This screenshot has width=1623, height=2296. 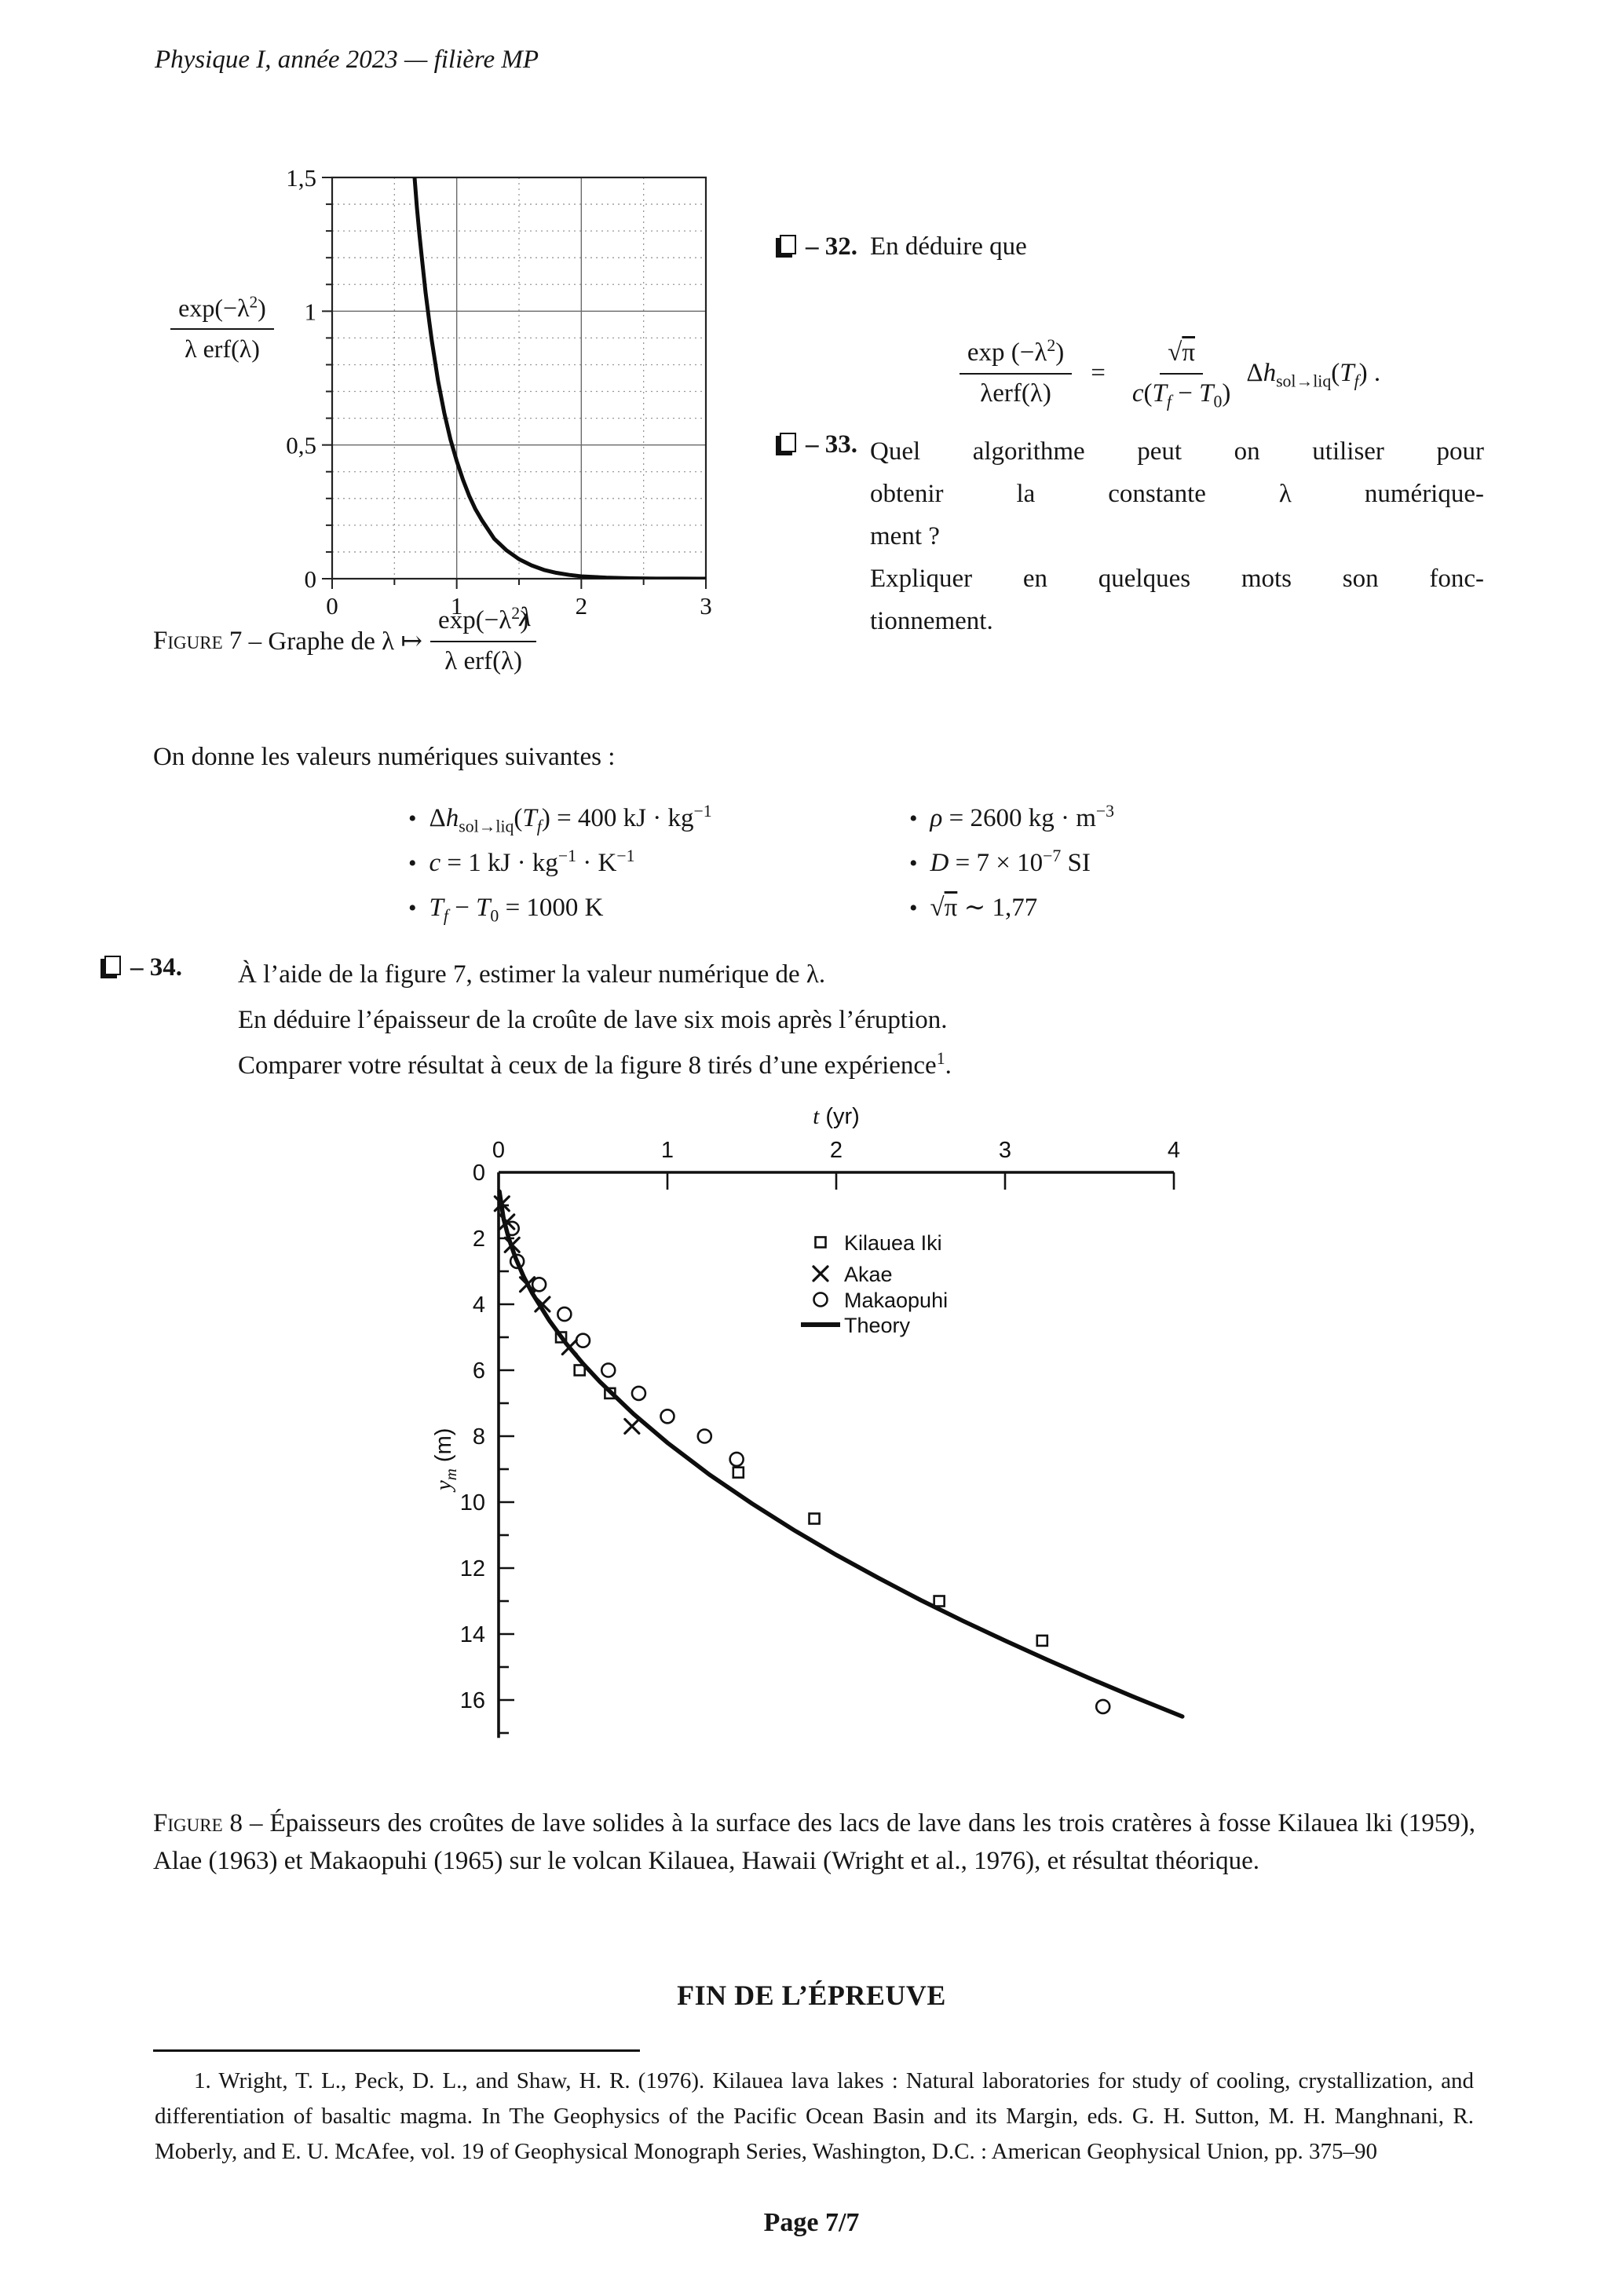 What do you see at coordinates (984, 908) in the screenshot?
I see `value-text: √π ∼ 1,77` at bounding box center [984, 908].